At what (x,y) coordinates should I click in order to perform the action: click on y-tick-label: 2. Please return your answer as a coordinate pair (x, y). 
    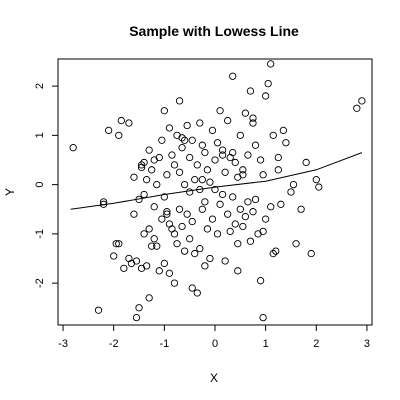
    Looking at the image, I should click on (40, 86).